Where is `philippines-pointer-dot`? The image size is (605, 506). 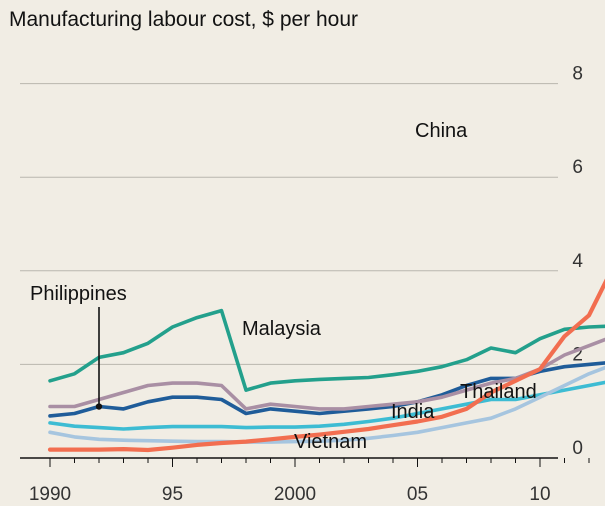
philippines-pointer-dot is located at coordinates (99, 406).